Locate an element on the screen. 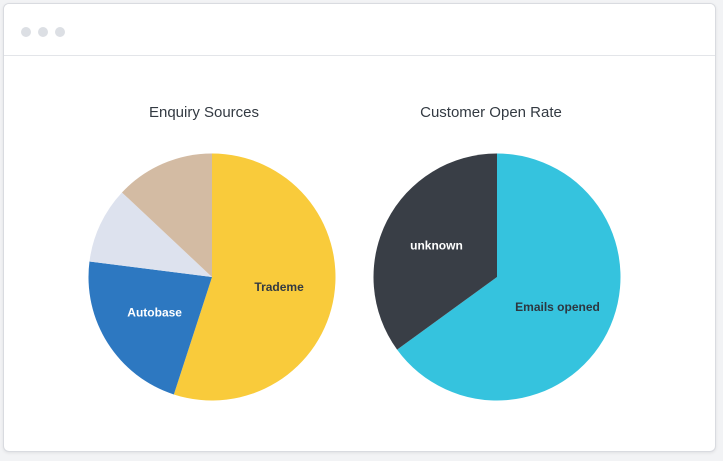 The width and height of the screenshot is (723, 461). customer-open-rate-title: Customer Open Rate is located at coordinates (491, 112).